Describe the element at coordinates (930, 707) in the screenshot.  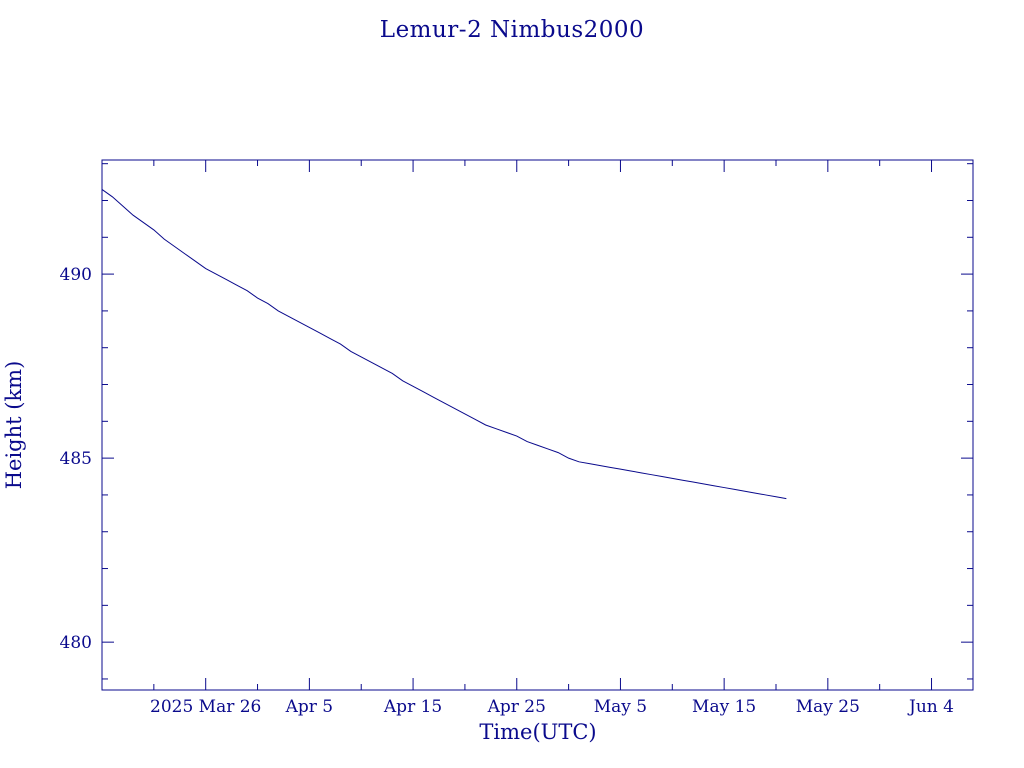
I see `x-tick-label: Jun 4` at that location.